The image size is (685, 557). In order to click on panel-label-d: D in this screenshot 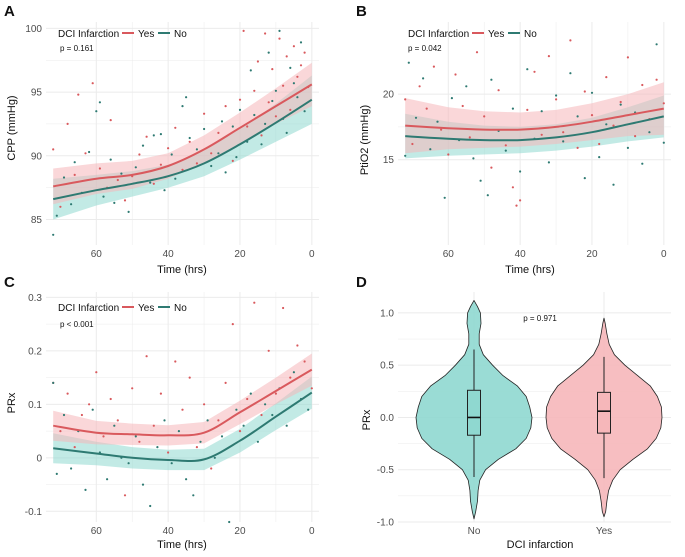, I will do `click(361, 282)`.